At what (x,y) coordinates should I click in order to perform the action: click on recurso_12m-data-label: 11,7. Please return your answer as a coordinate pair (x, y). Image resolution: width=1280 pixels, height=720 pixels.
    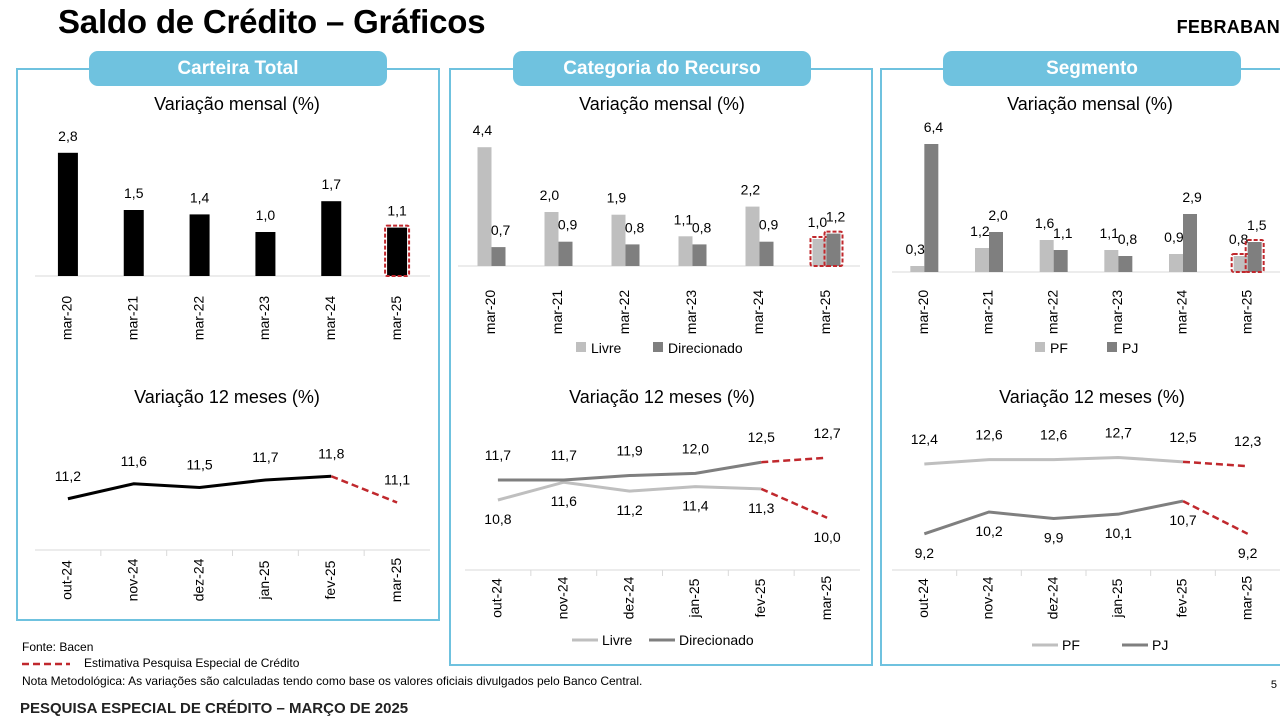
    Looking at the image, I should click on (564, 455).